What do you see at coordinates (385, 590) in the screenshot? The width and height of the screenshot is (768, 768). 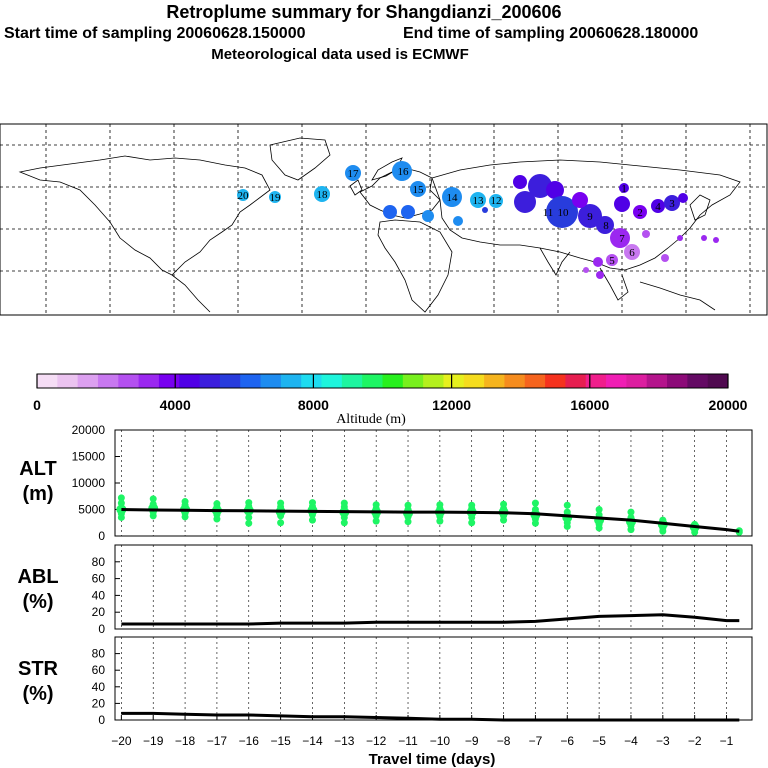 I see `panel-abl: 0 20 40 60 80 ABL (%)` at bounding box center [385, 590].